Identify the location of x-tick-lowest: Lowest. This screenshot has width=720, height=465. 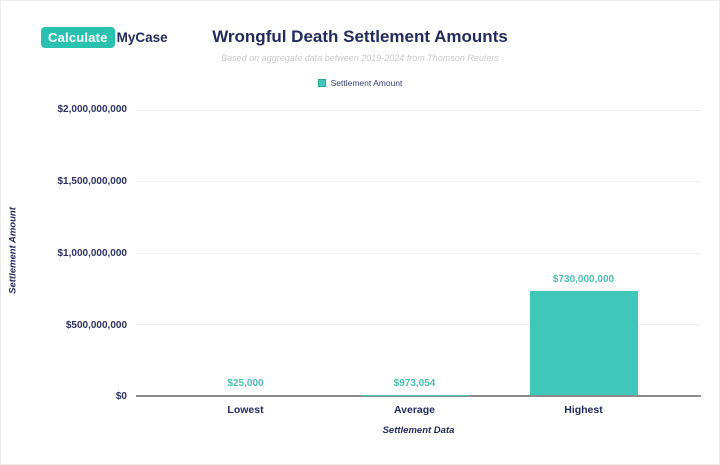
(245, 410).